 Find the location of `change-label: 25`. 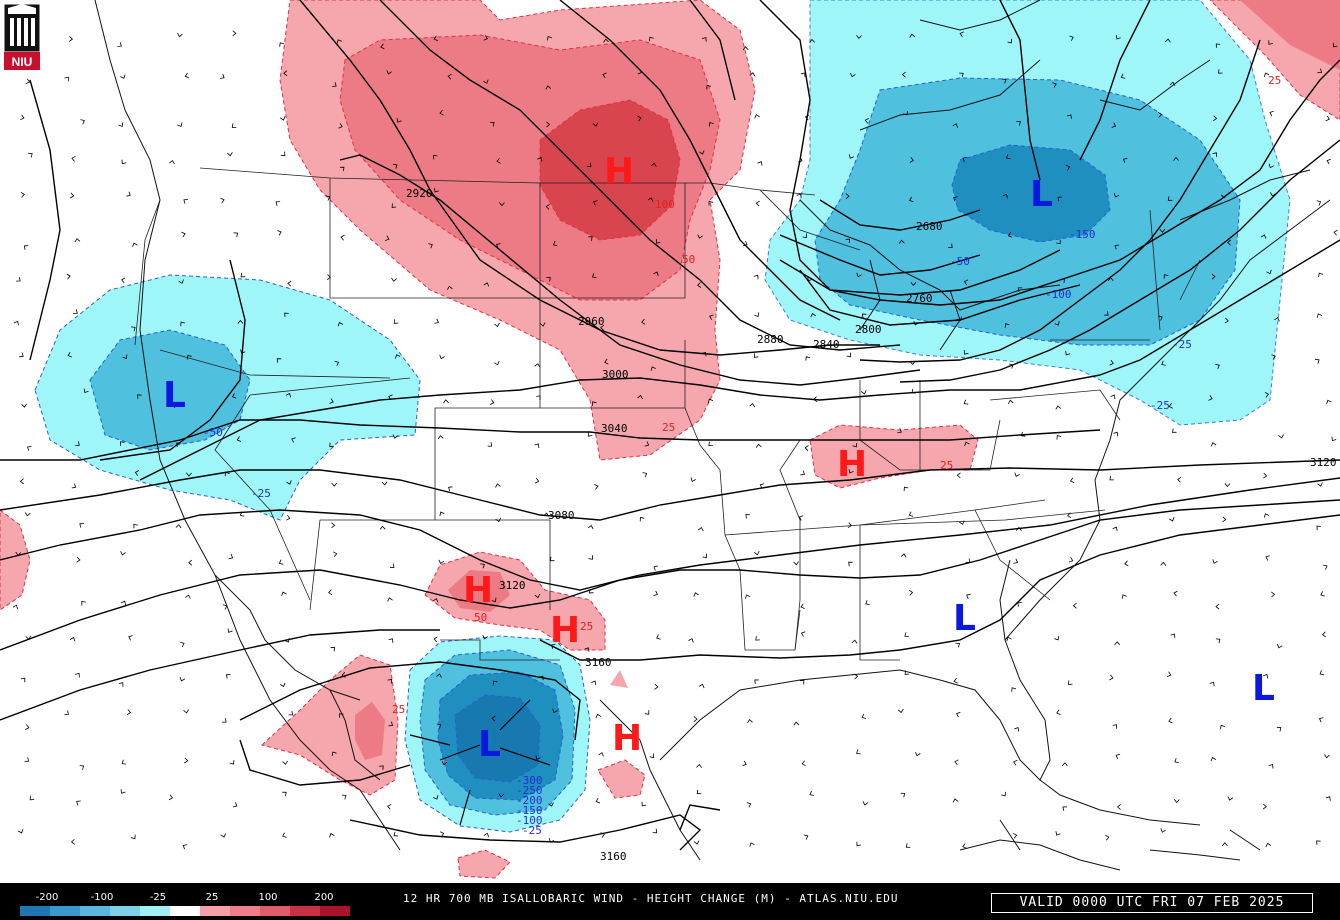

change-label: 25 is located at coordinates (586, 626).